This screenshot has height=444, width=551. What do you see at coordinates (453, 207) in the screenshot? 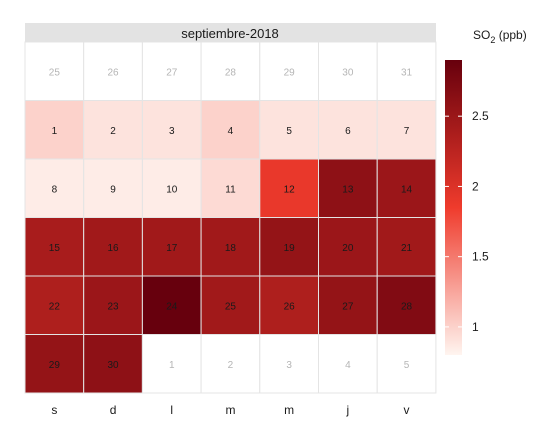
I see `legend-colorbar` at bounding box center [453, 207].